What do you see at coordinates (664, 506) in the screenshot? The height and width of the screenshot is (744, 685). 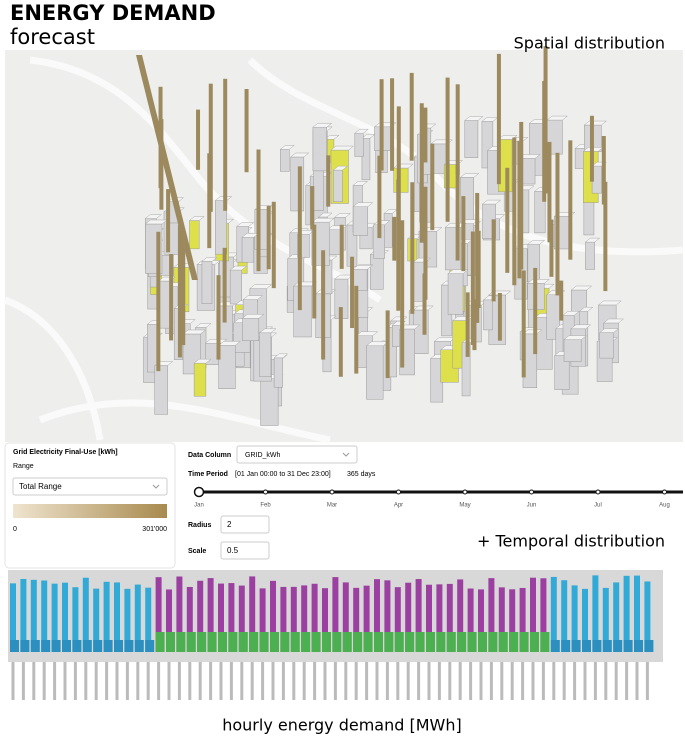 I see `month-label: Aug` at bounding box center [664, 506].